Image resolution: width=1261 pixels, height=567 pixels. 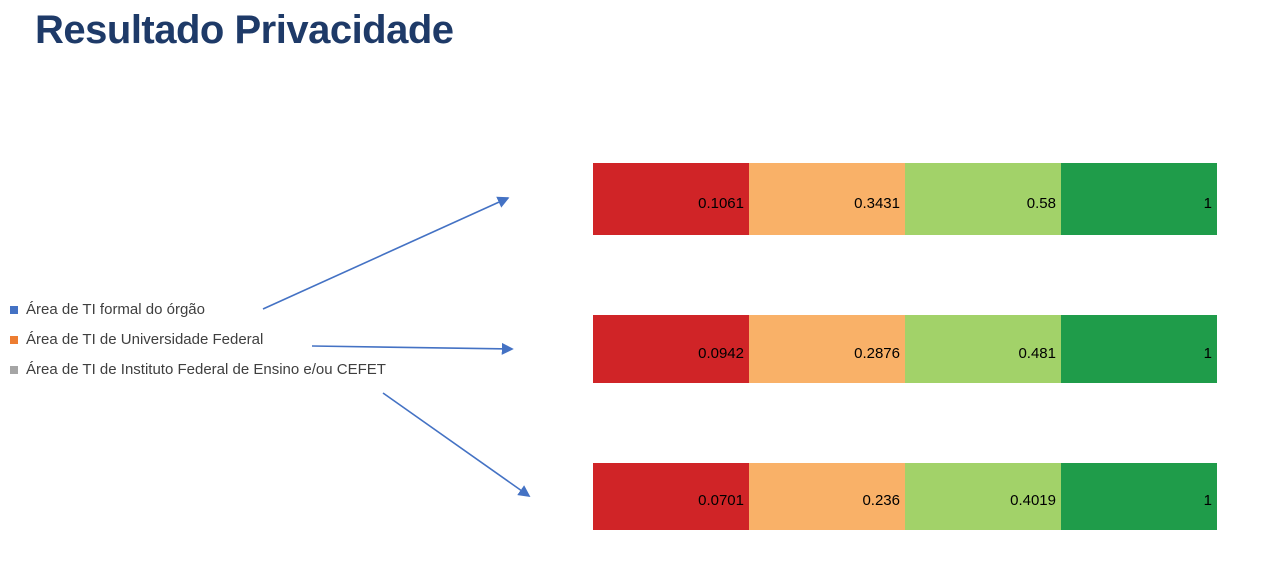 What do you see at coordinates (14, 339) in the screenshot?
I see `legend-swatch-orange-icon` at bounding box center [14, 339].